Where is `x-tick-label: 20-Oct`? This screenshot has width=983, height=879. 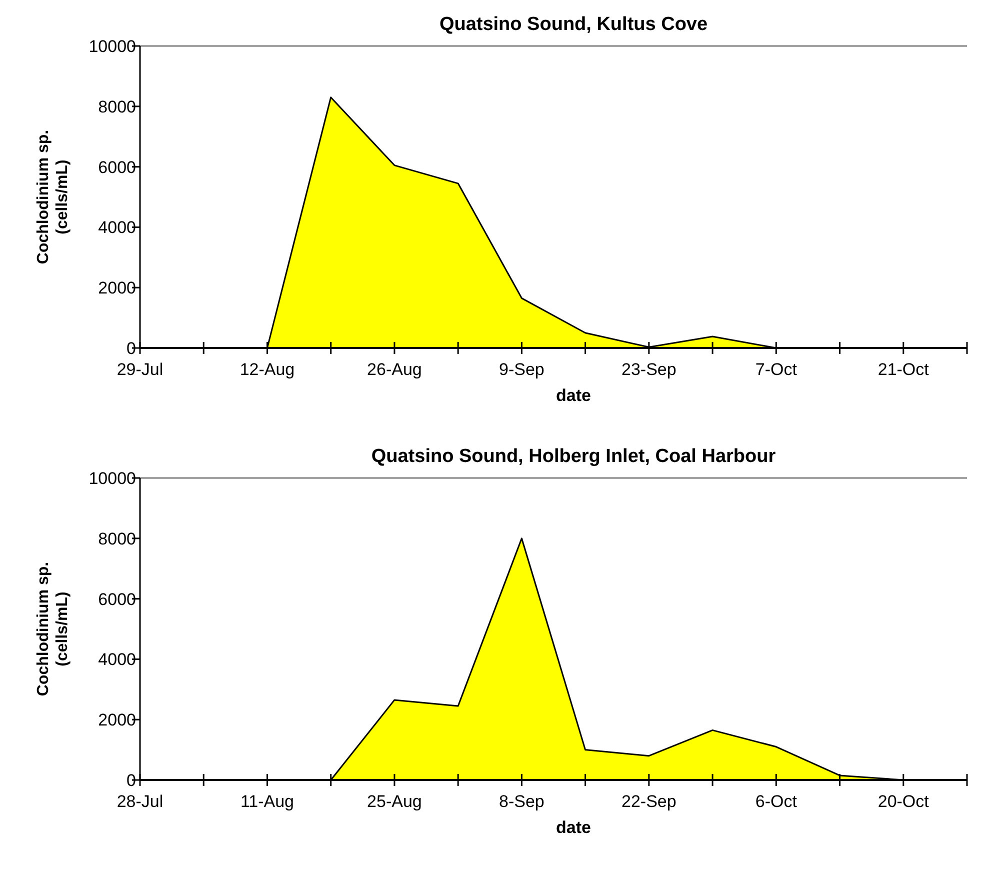
x-tick-label: 20-Oct is located at coordinates (904, 801).